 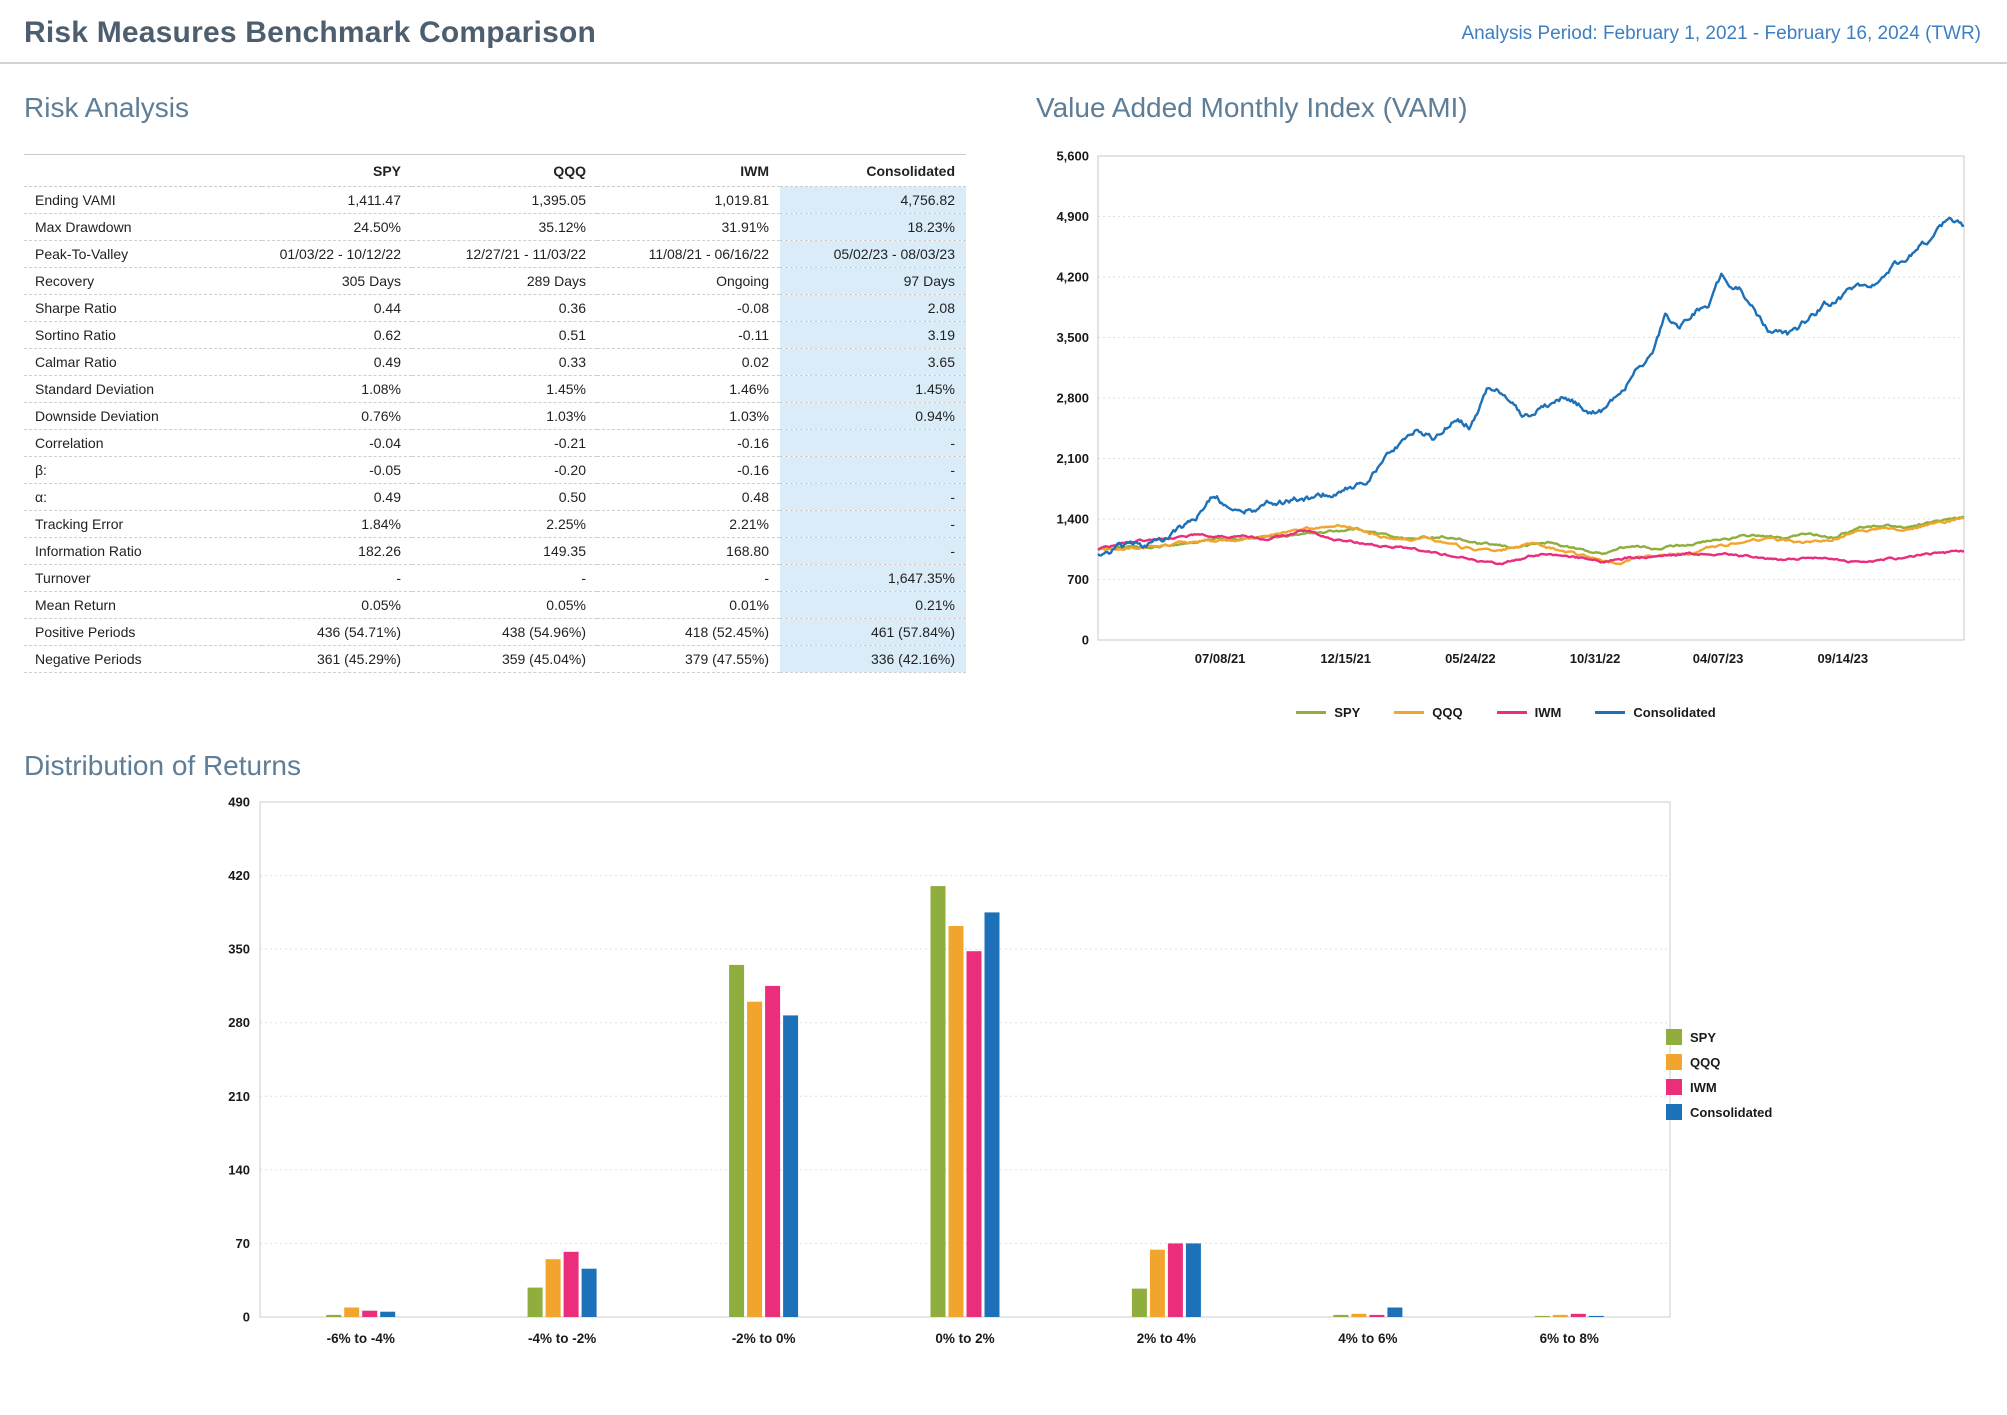 I want to click on page-title: Risk Measures Benchmark Comparison, so click(x=310, y=32).